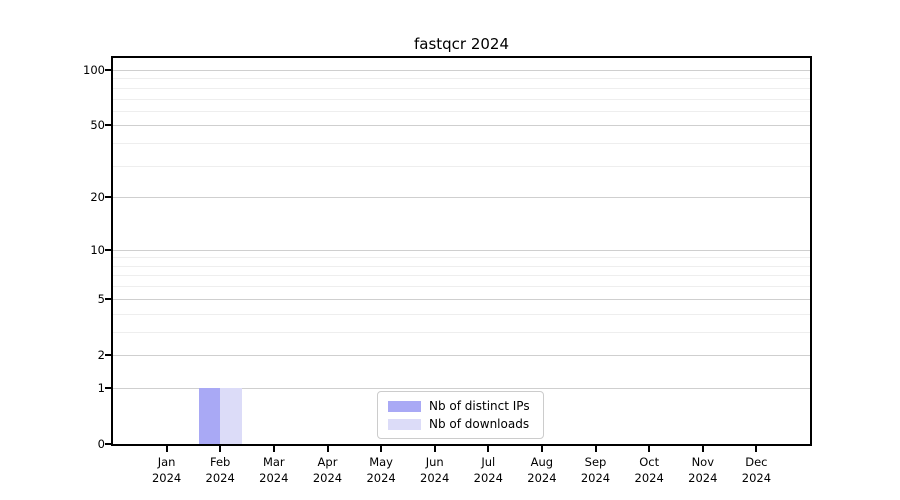 The height and width of the screenshot is (500, 900). Describe the element at coordinates (488, 470) in the screenshot. I see `x-tick-label: Jul 2024` at that location.